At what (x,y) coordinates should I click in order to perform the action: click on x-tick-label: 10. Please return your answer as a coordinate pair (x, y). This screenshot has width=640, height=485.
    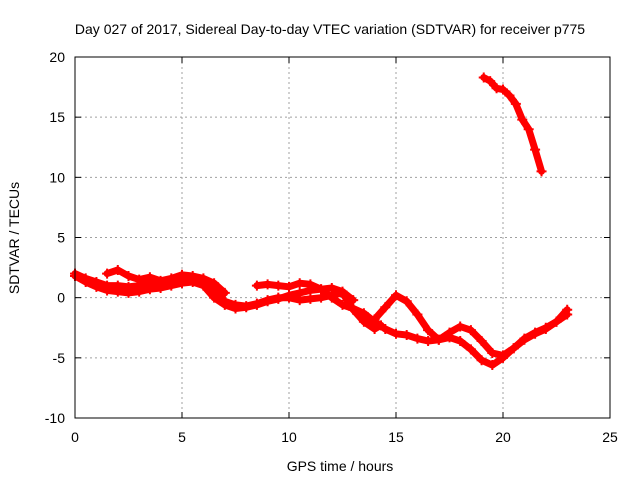
    Looking at the image, I should click on (289, 437).